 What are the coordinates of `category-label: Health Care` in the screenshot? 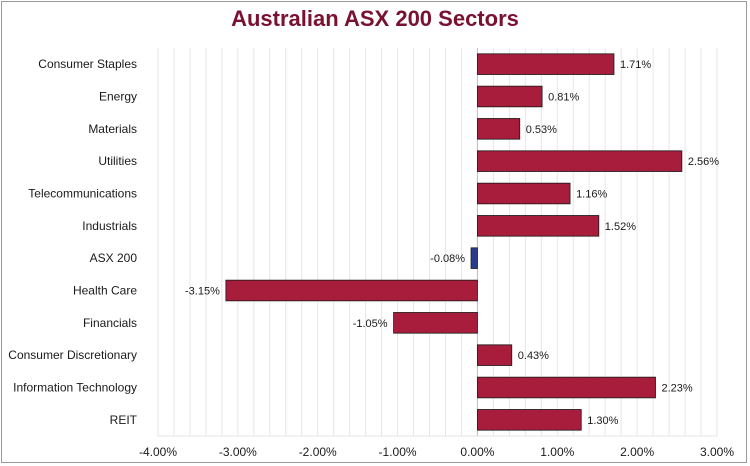 It's located at (105, 291).